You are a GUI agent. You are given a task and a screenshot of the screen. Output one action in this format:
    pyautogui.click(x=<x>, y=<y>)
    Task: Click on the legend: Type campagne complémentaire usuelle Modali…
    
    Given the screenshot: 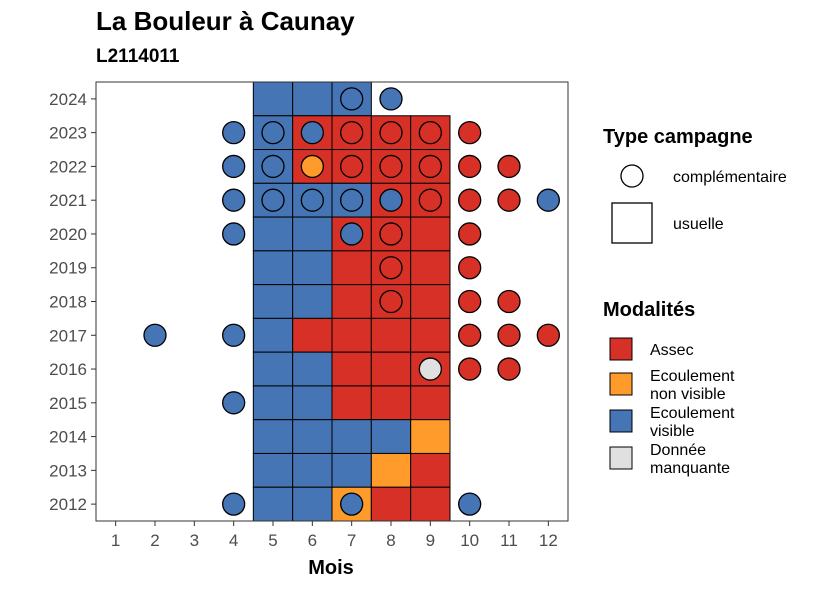 What is the action you would take?
    pyautogui.click(x=695, y=301)
    